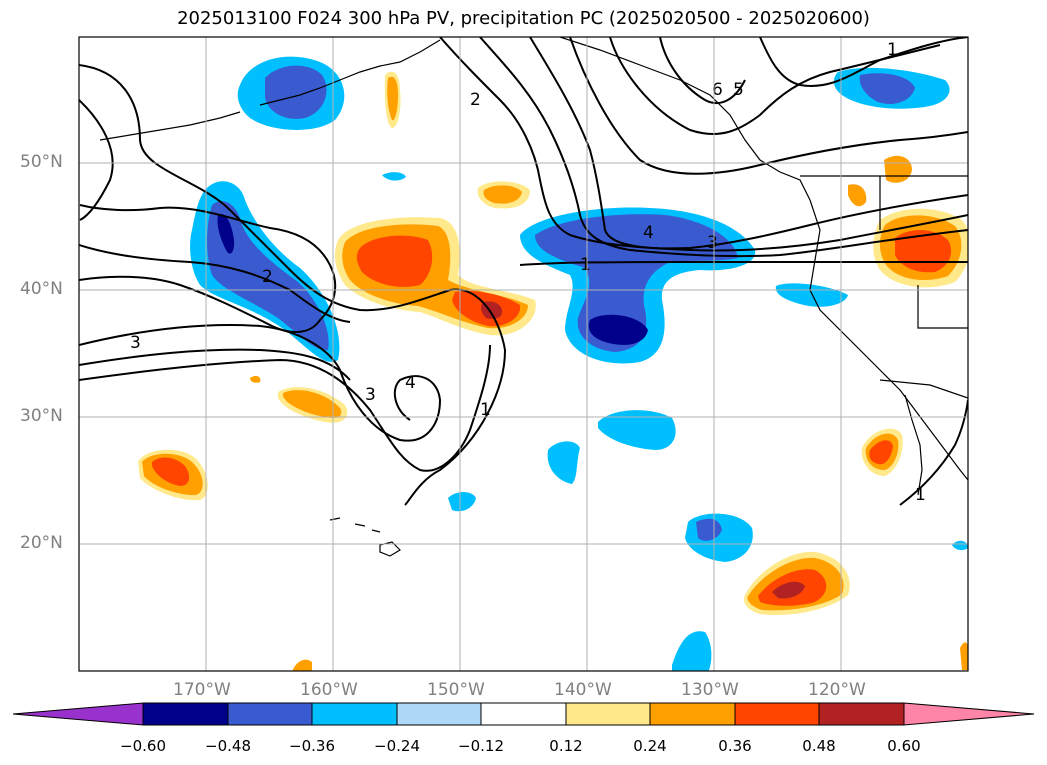 The image size is (1047, 765). Describe the element at coordinates (650, 746) in the screenshot. I see `colorbar-tick-label: 0.24` at that location.